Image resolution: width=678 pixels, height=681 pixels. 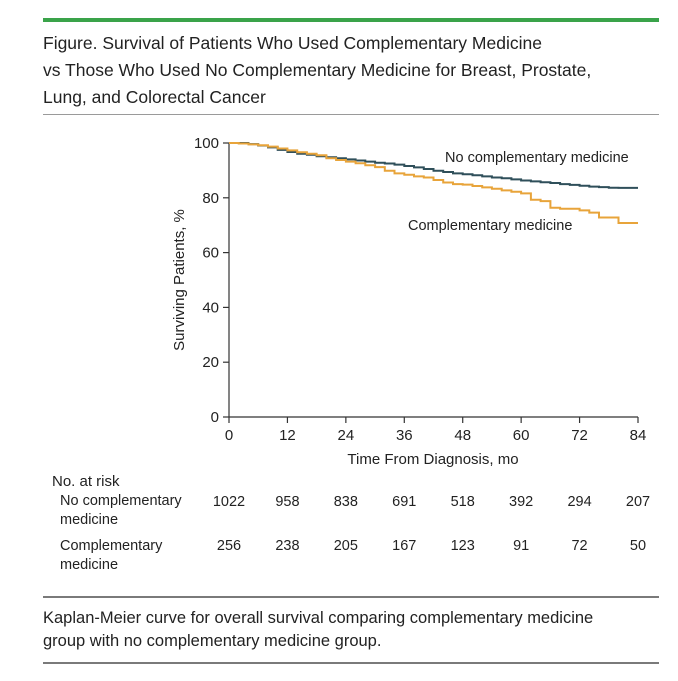 I want to click on risk-value-no-complementary: 294, so click(x=579, y=502).